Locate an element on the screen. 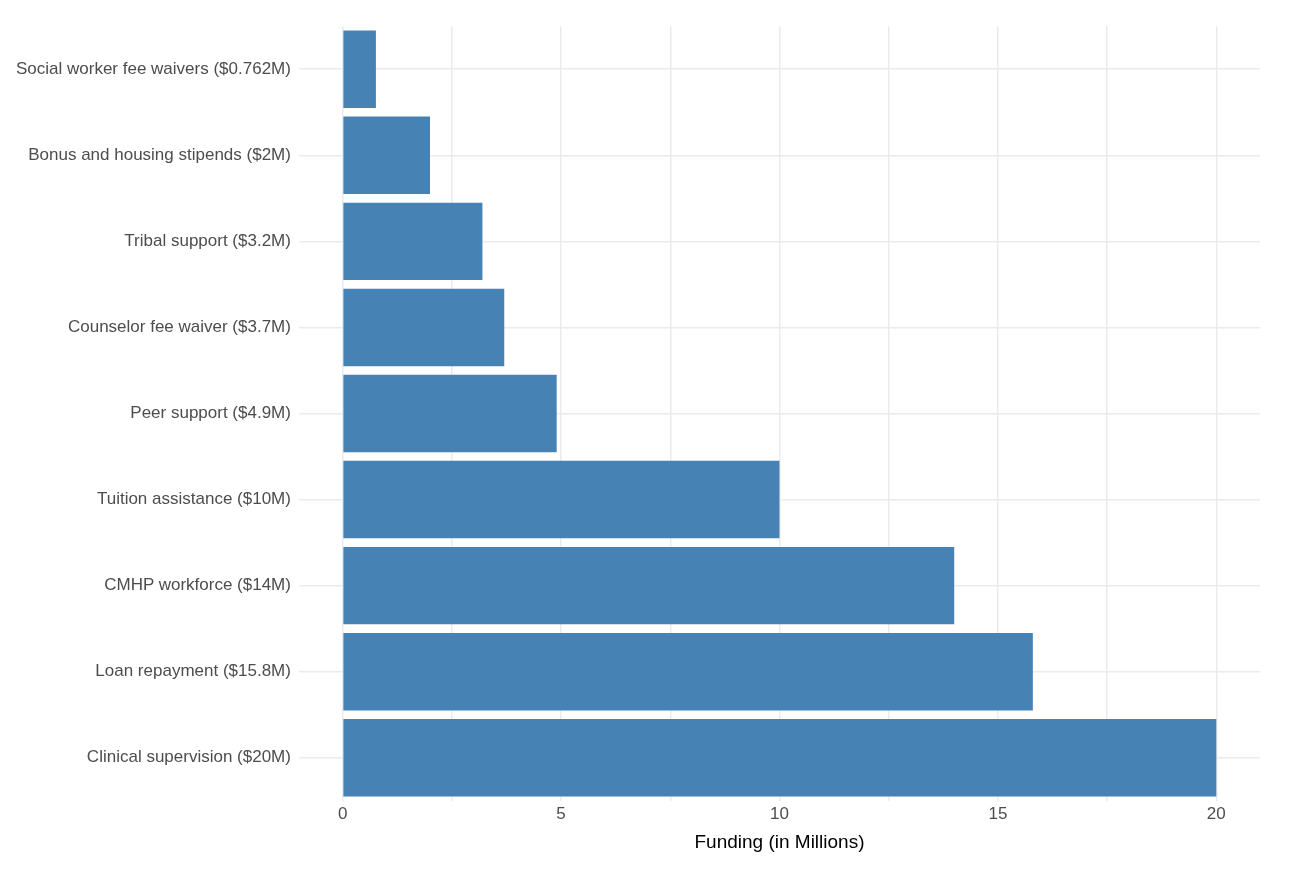 This screenshot has width=1298, height=871. x-tick-label: 5 is located at coordinates (561, 813).